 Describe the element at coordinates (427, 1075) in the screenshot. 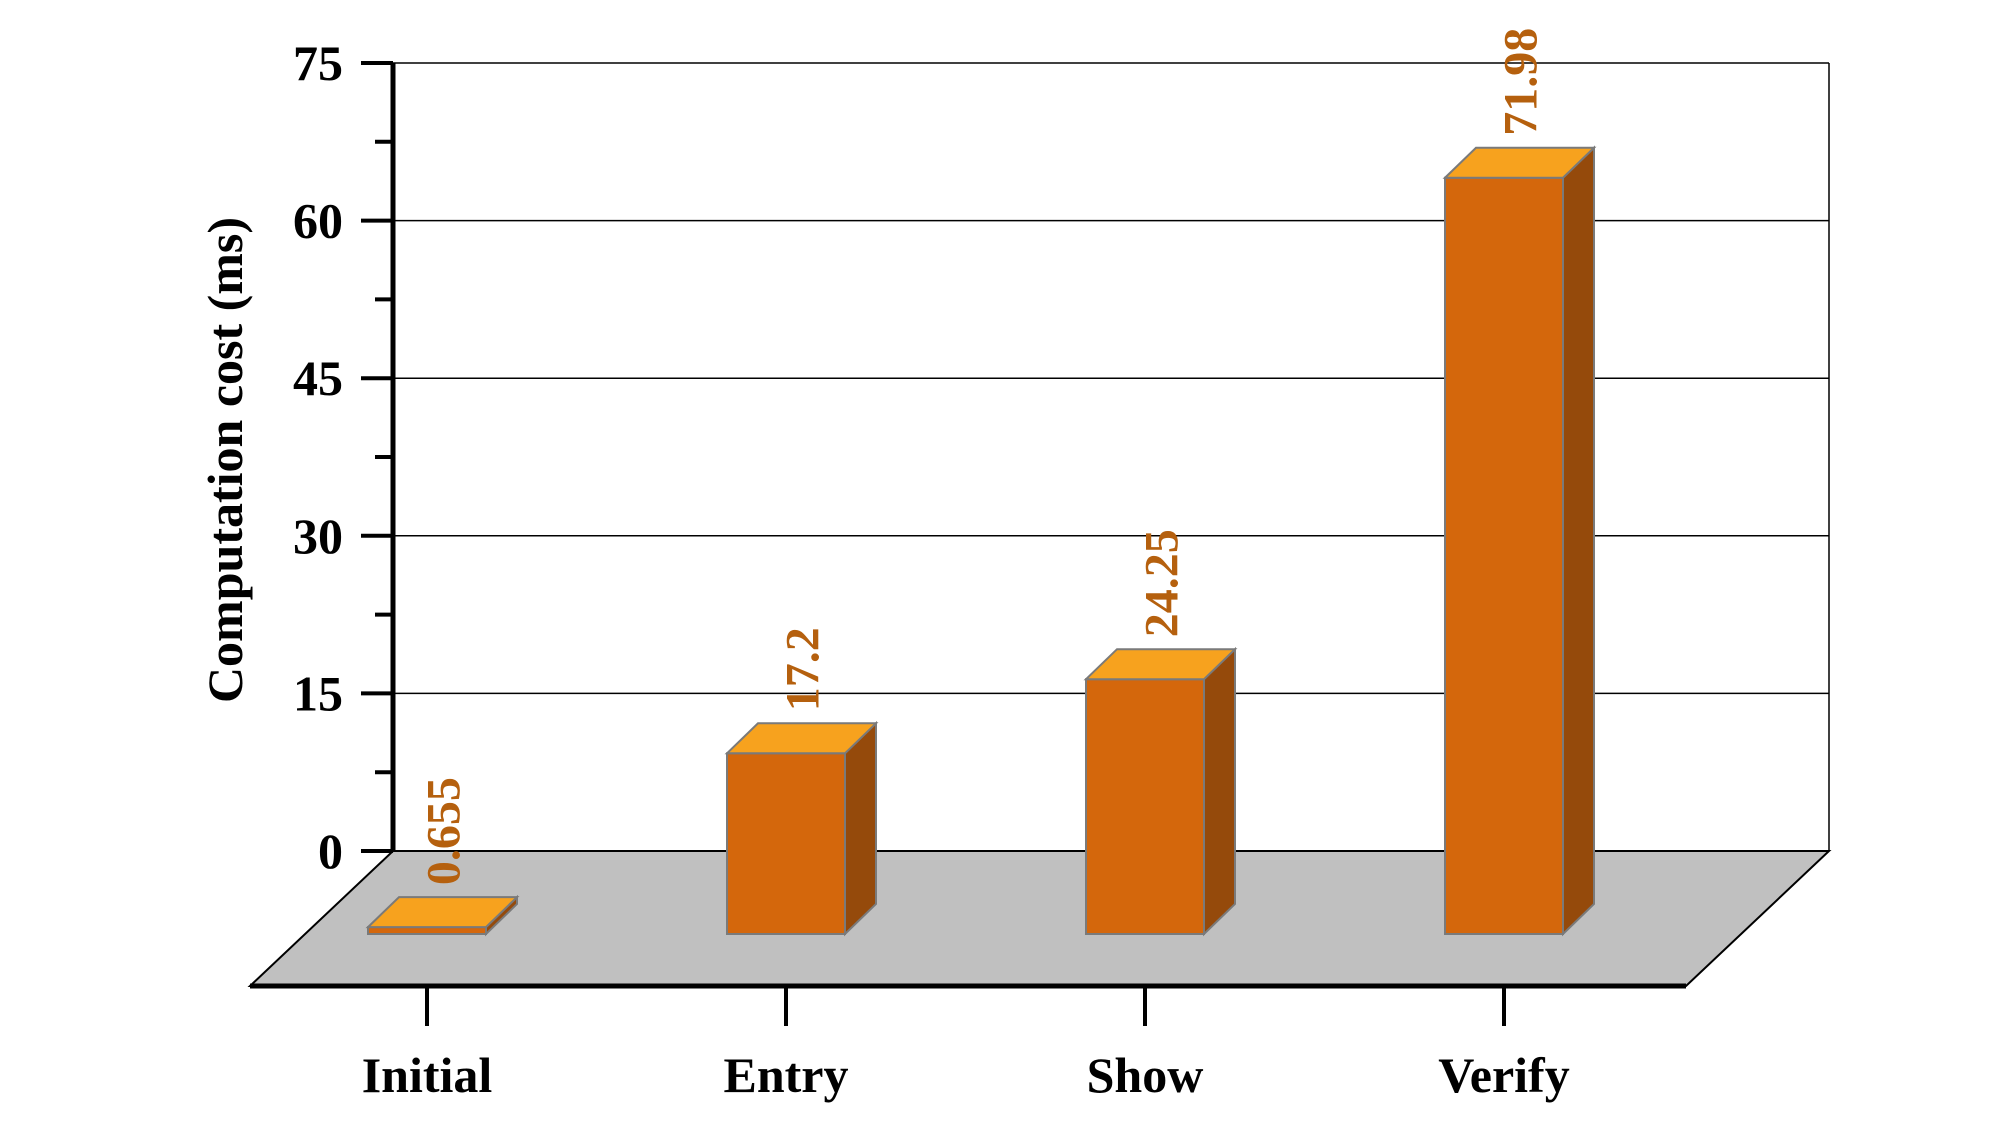

I see `x-tick-label: Initial` at that location.